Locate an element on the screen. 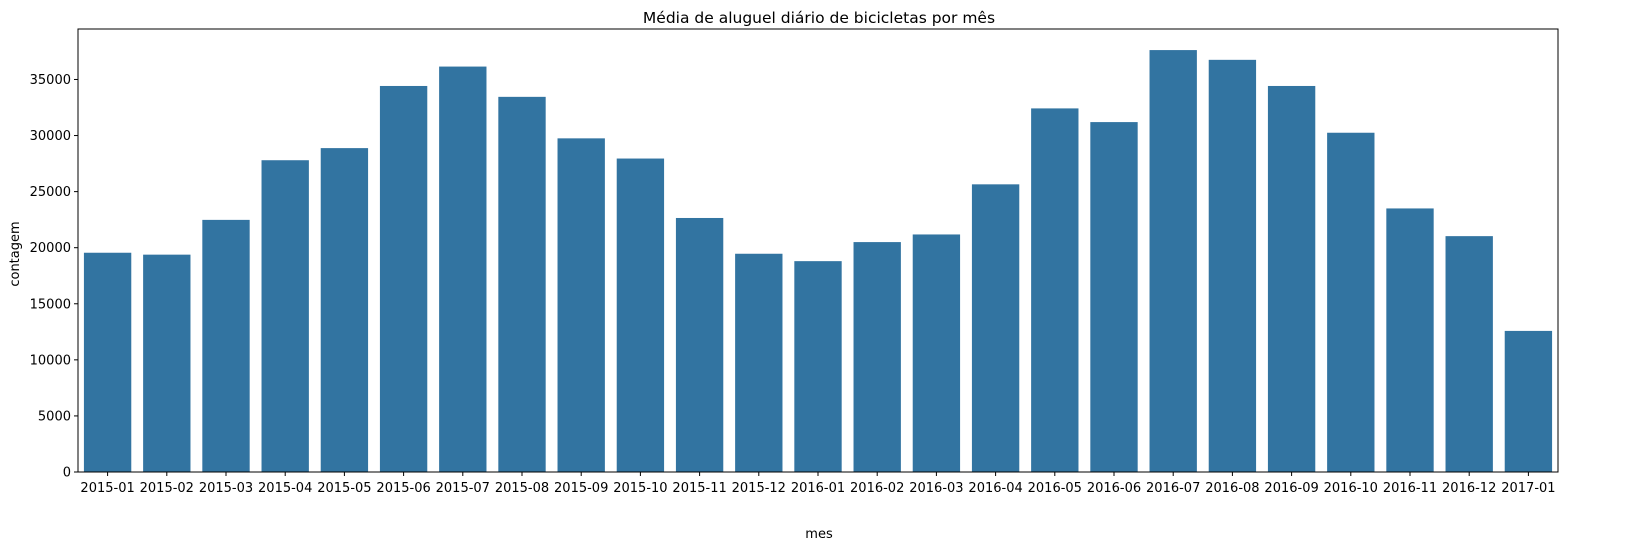  y-tick-label: 30000 is located at coordinates (50, 136).